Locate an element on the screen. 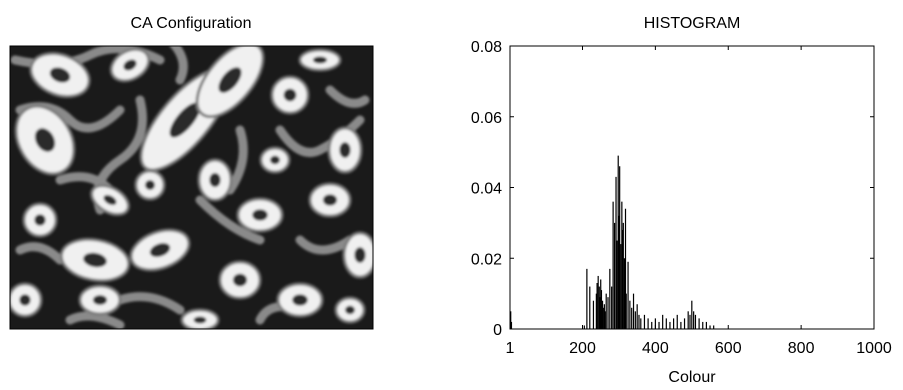 The height and width of the screenshot is (390, 903). x-axis-label: Colour is located at coordinates (692, 377).